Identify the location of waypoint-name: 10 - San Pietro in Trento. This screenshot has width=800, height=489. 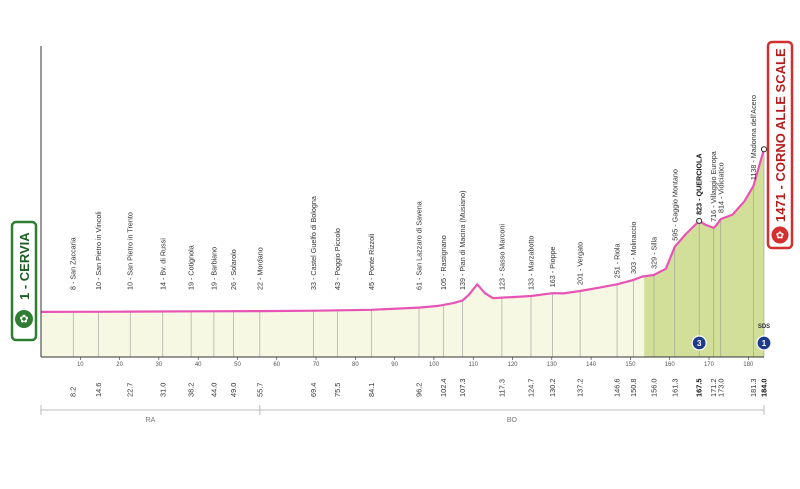
(130, 251).